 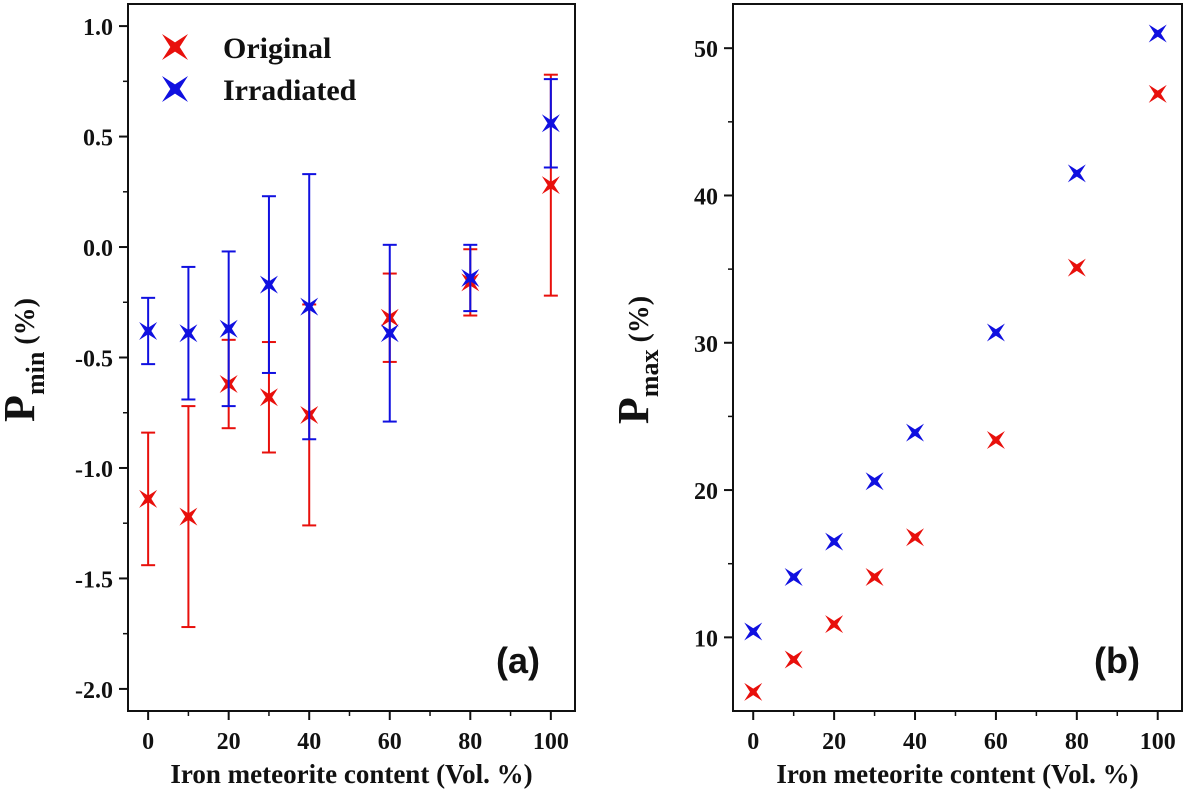 What do you see at coordinates (94, 691) in the screenshot?
I see `y-tick-label: -2.0` at bounding box center [94, 691].